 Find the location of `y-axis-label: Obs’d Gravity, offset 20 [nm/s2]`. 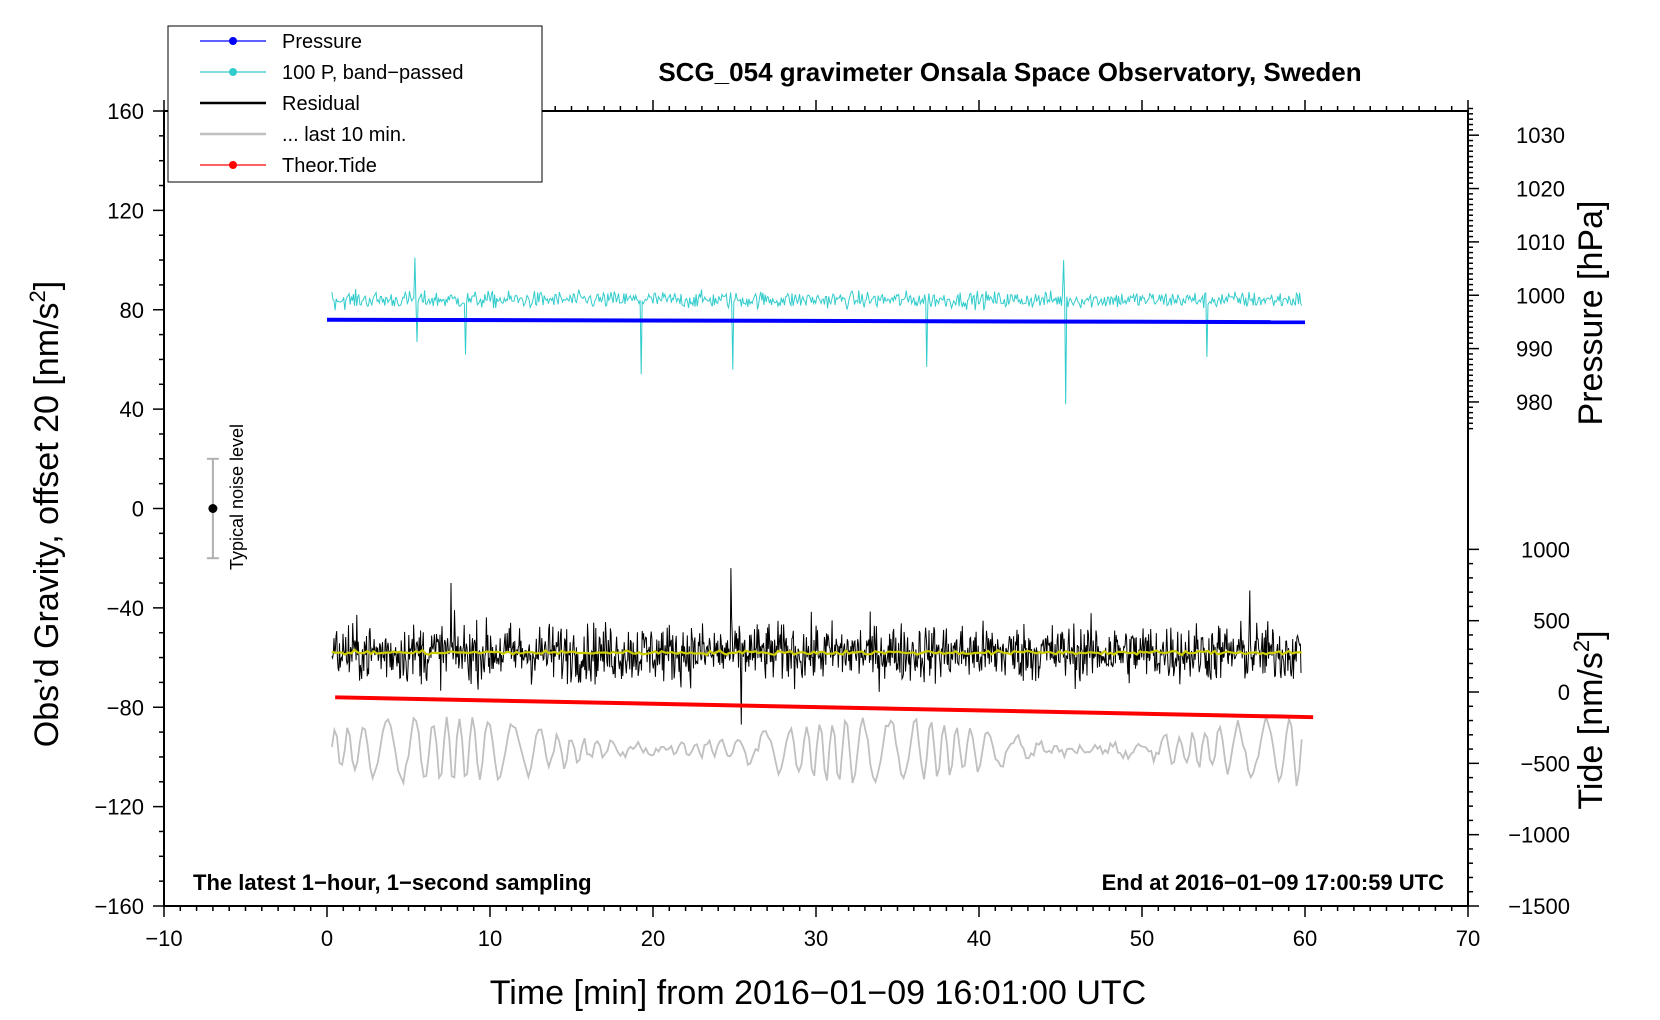

y-axis-label: Obs’d Gravity, offset 20 [nm/s2] is located at coordinates (45, 514).